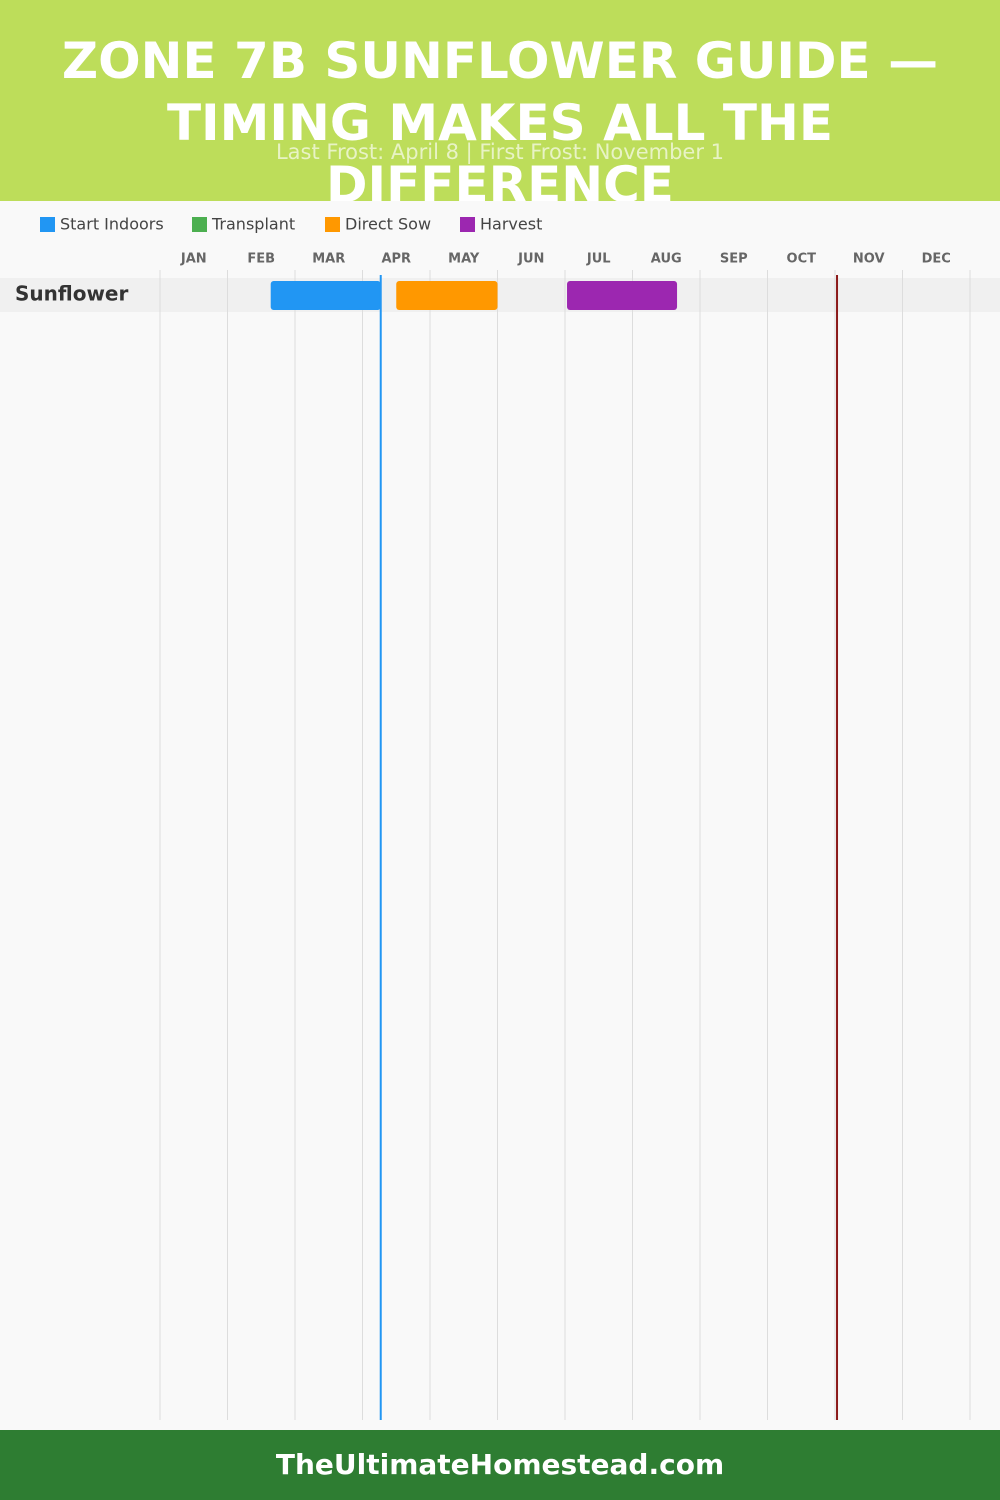 This screenshot has height=1500, width=1000. I want to click on month-label: OCT, so click(802, 259).